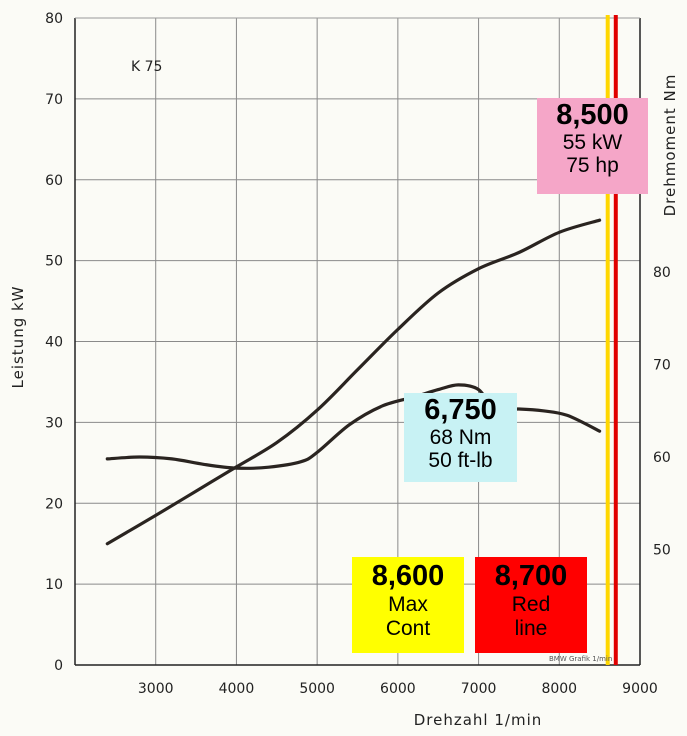  I want to click on red-line-line1: Red, so click(531, 604).